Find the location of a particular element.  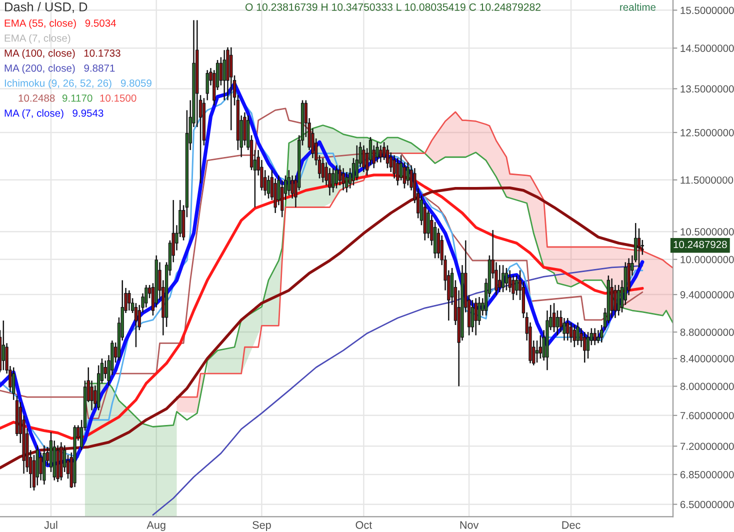

annotation: 10.2488 is located at coordinates (36, 98).